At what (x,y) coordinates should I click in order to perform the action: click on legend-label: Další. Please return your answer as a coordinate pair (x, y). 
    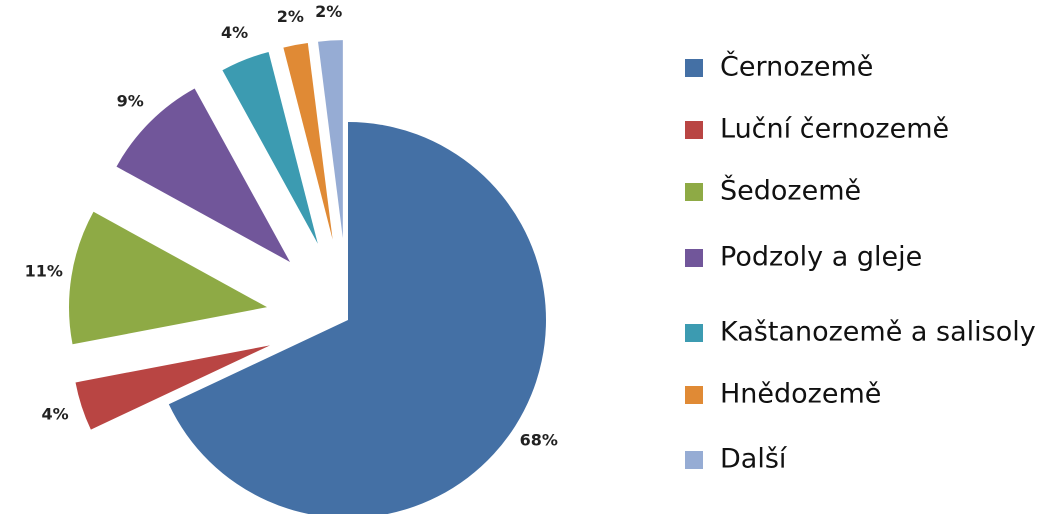
    Looking at the image, I should click on (754, 459).